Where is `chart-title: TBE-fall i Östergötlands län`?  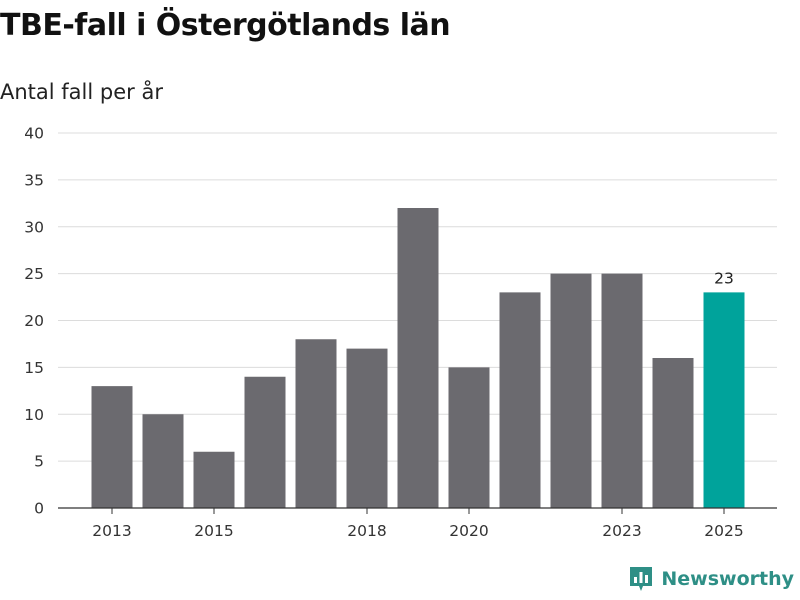 chart-title: TBE-fall i Östergötlands län is located at coordinates (225, 25).